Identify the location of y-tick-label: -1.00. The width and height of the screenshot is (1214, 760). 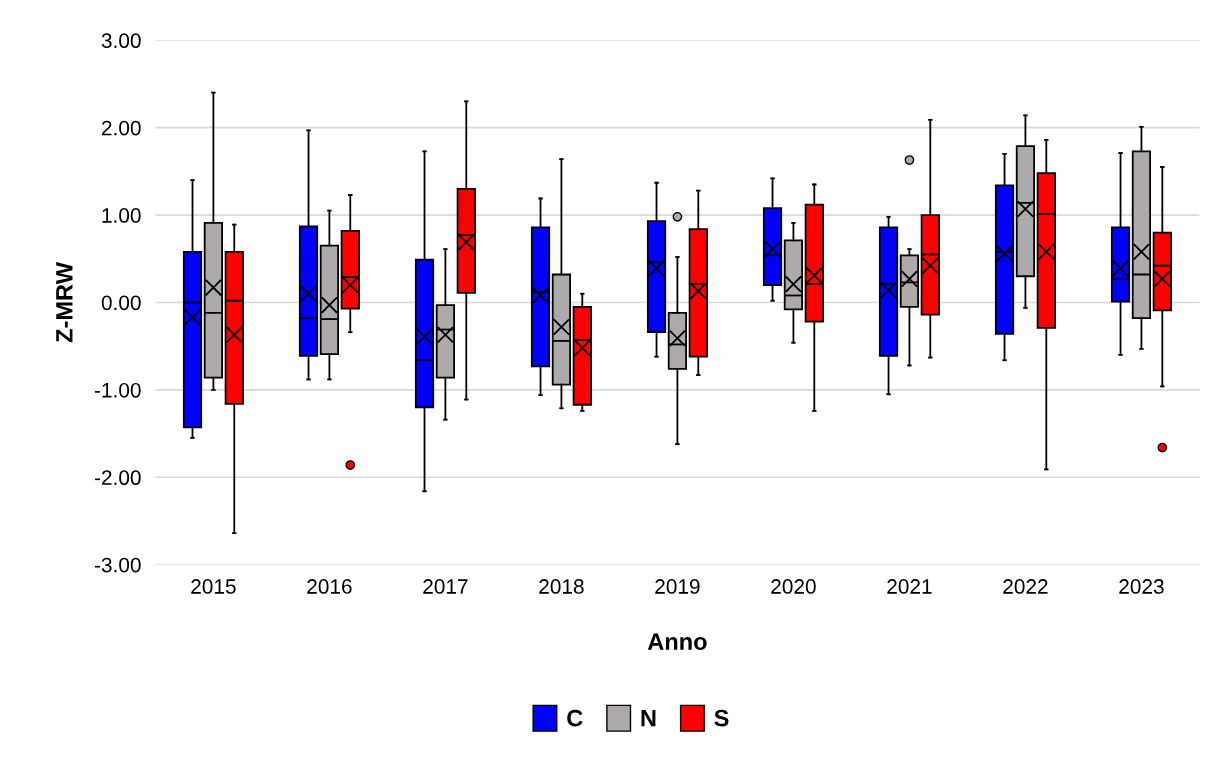
(117, 390).